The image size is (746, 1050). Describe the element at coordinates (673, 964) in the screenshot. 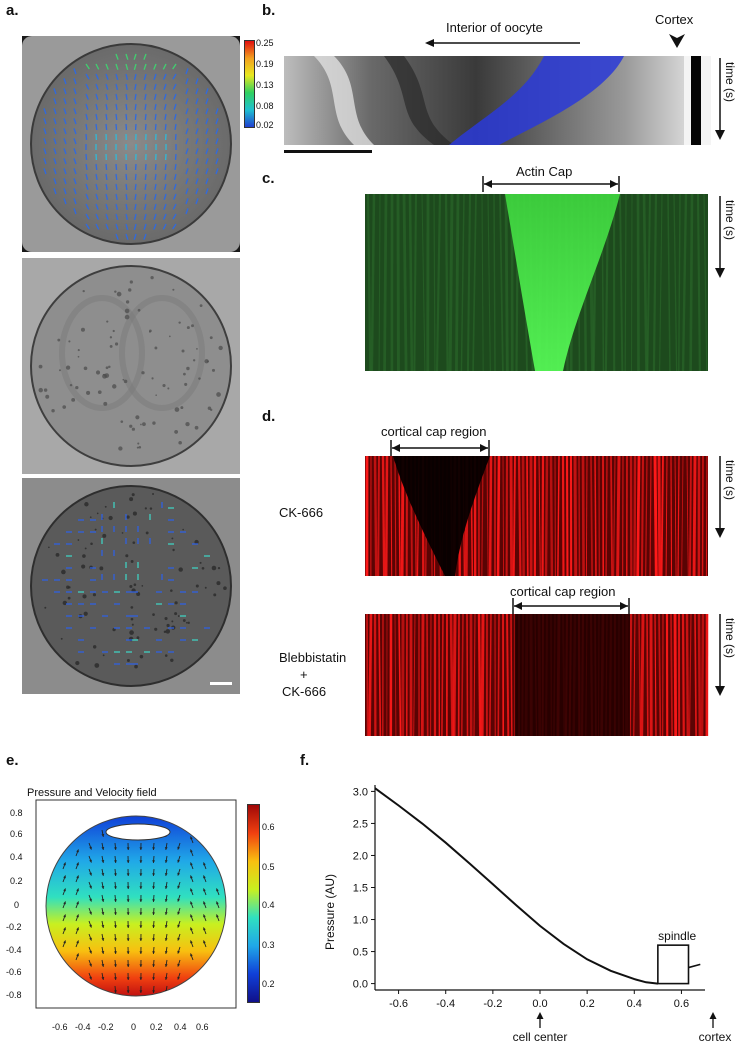

I see `spindle-box` at that location.